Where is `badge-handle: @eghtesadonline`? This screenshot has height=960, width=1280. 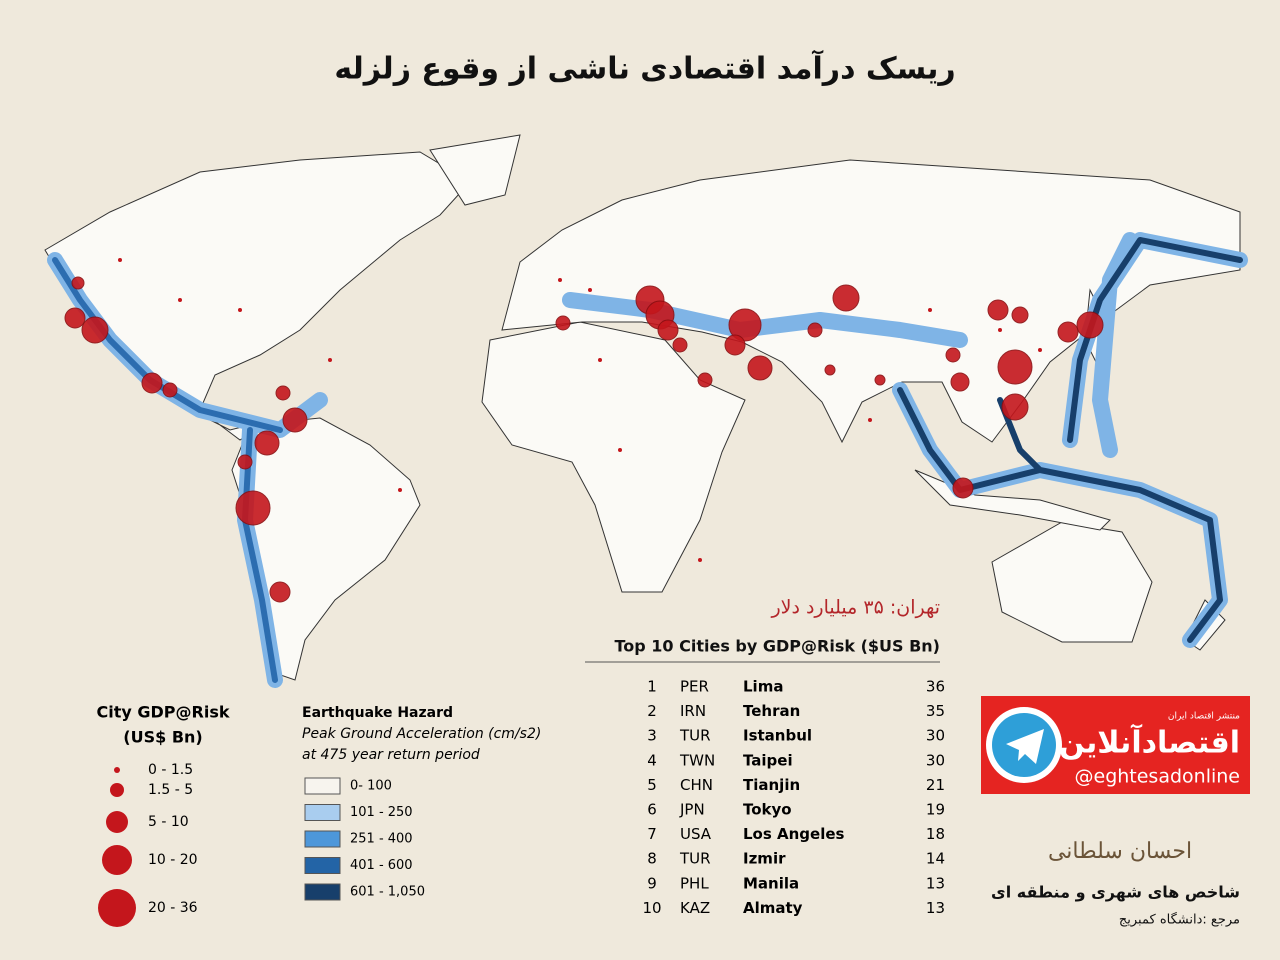 badge-handle: @eghtesadonline is located at coordinates (1158, 777).